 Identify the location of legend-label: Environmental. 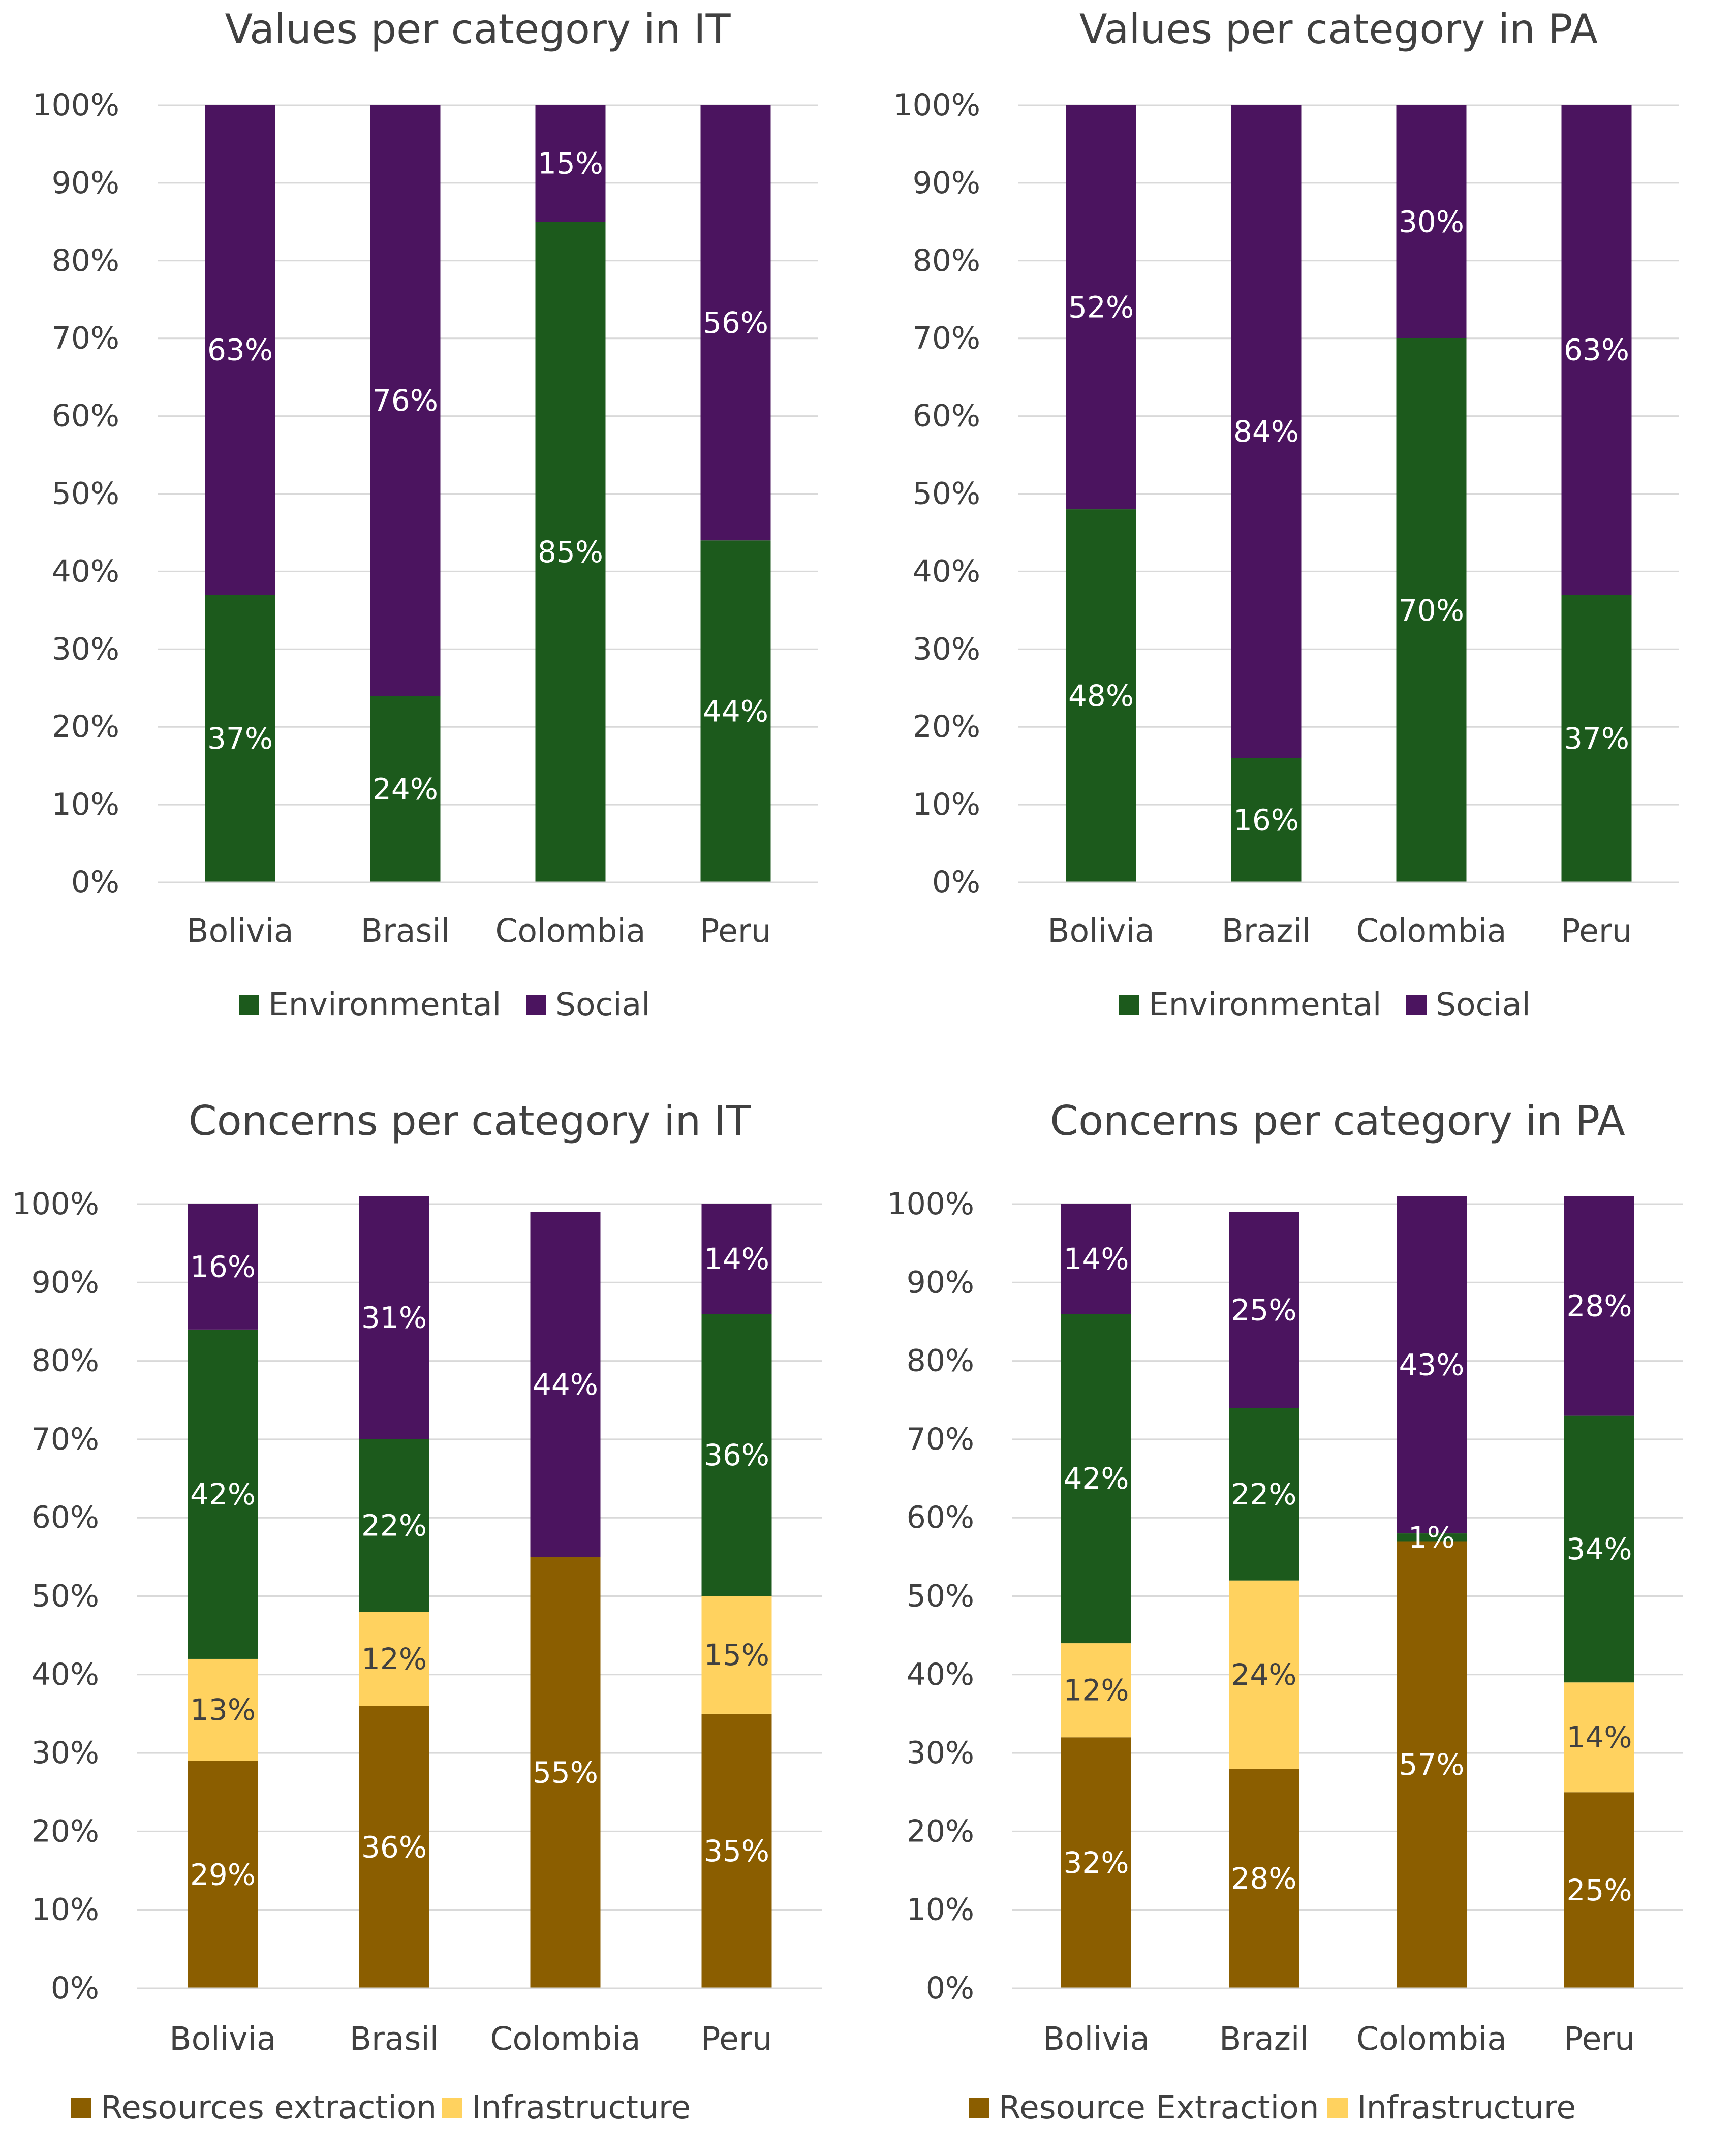
(1265, 1004).